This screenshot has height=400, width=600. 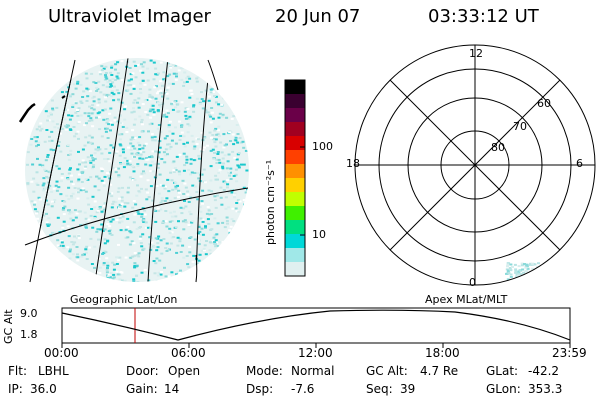 I want to click on footer-mode-value: Normal, so click(x=313, y=371).